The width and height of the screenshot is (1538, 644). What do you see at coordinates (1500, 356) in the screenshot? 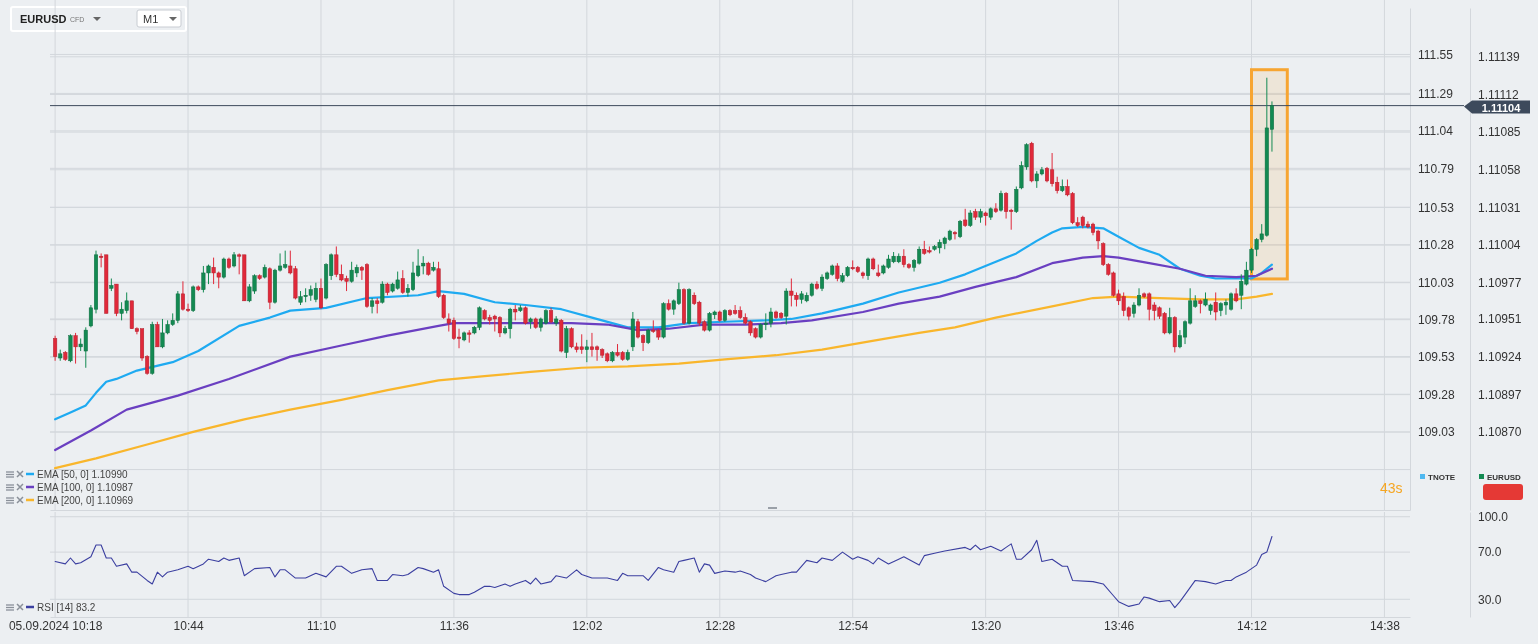
I see `y-tick-label: 1.10924` at bounding box center [1500, 356].